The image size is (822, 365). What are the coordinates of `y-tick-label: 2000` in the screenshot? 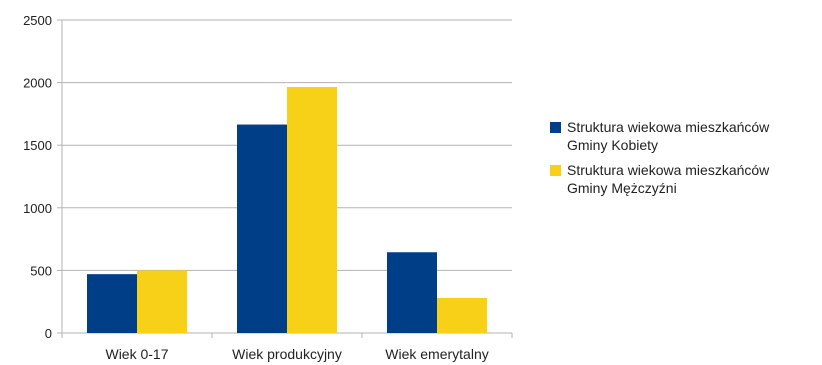 It's located at (37, 83).